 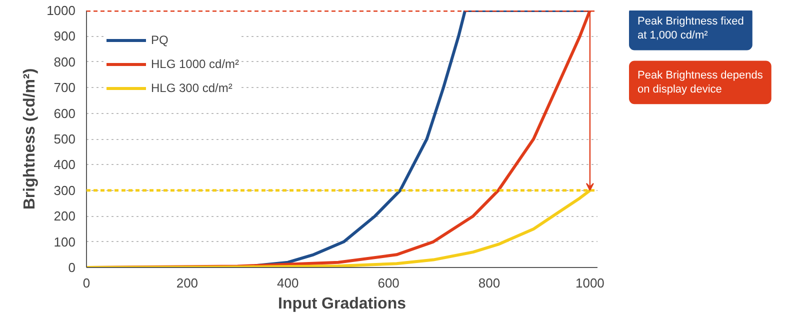 What do you see at coordinates (288, 283) in the screenshot?
I see `x-tick-label: 400` at bounding box center [288, 283].